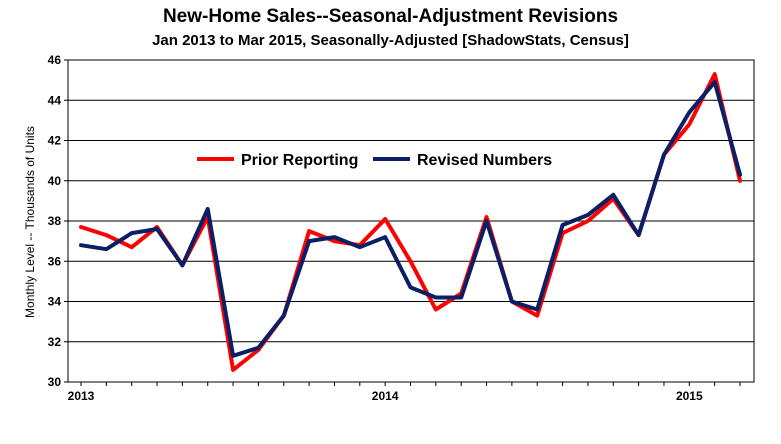 This screenshot has width=781, height=444. What do you see at coordinates (484, 160) in the screenshot?
I see `legend-label: Revised Numbers` at bounding box center [484, 160].